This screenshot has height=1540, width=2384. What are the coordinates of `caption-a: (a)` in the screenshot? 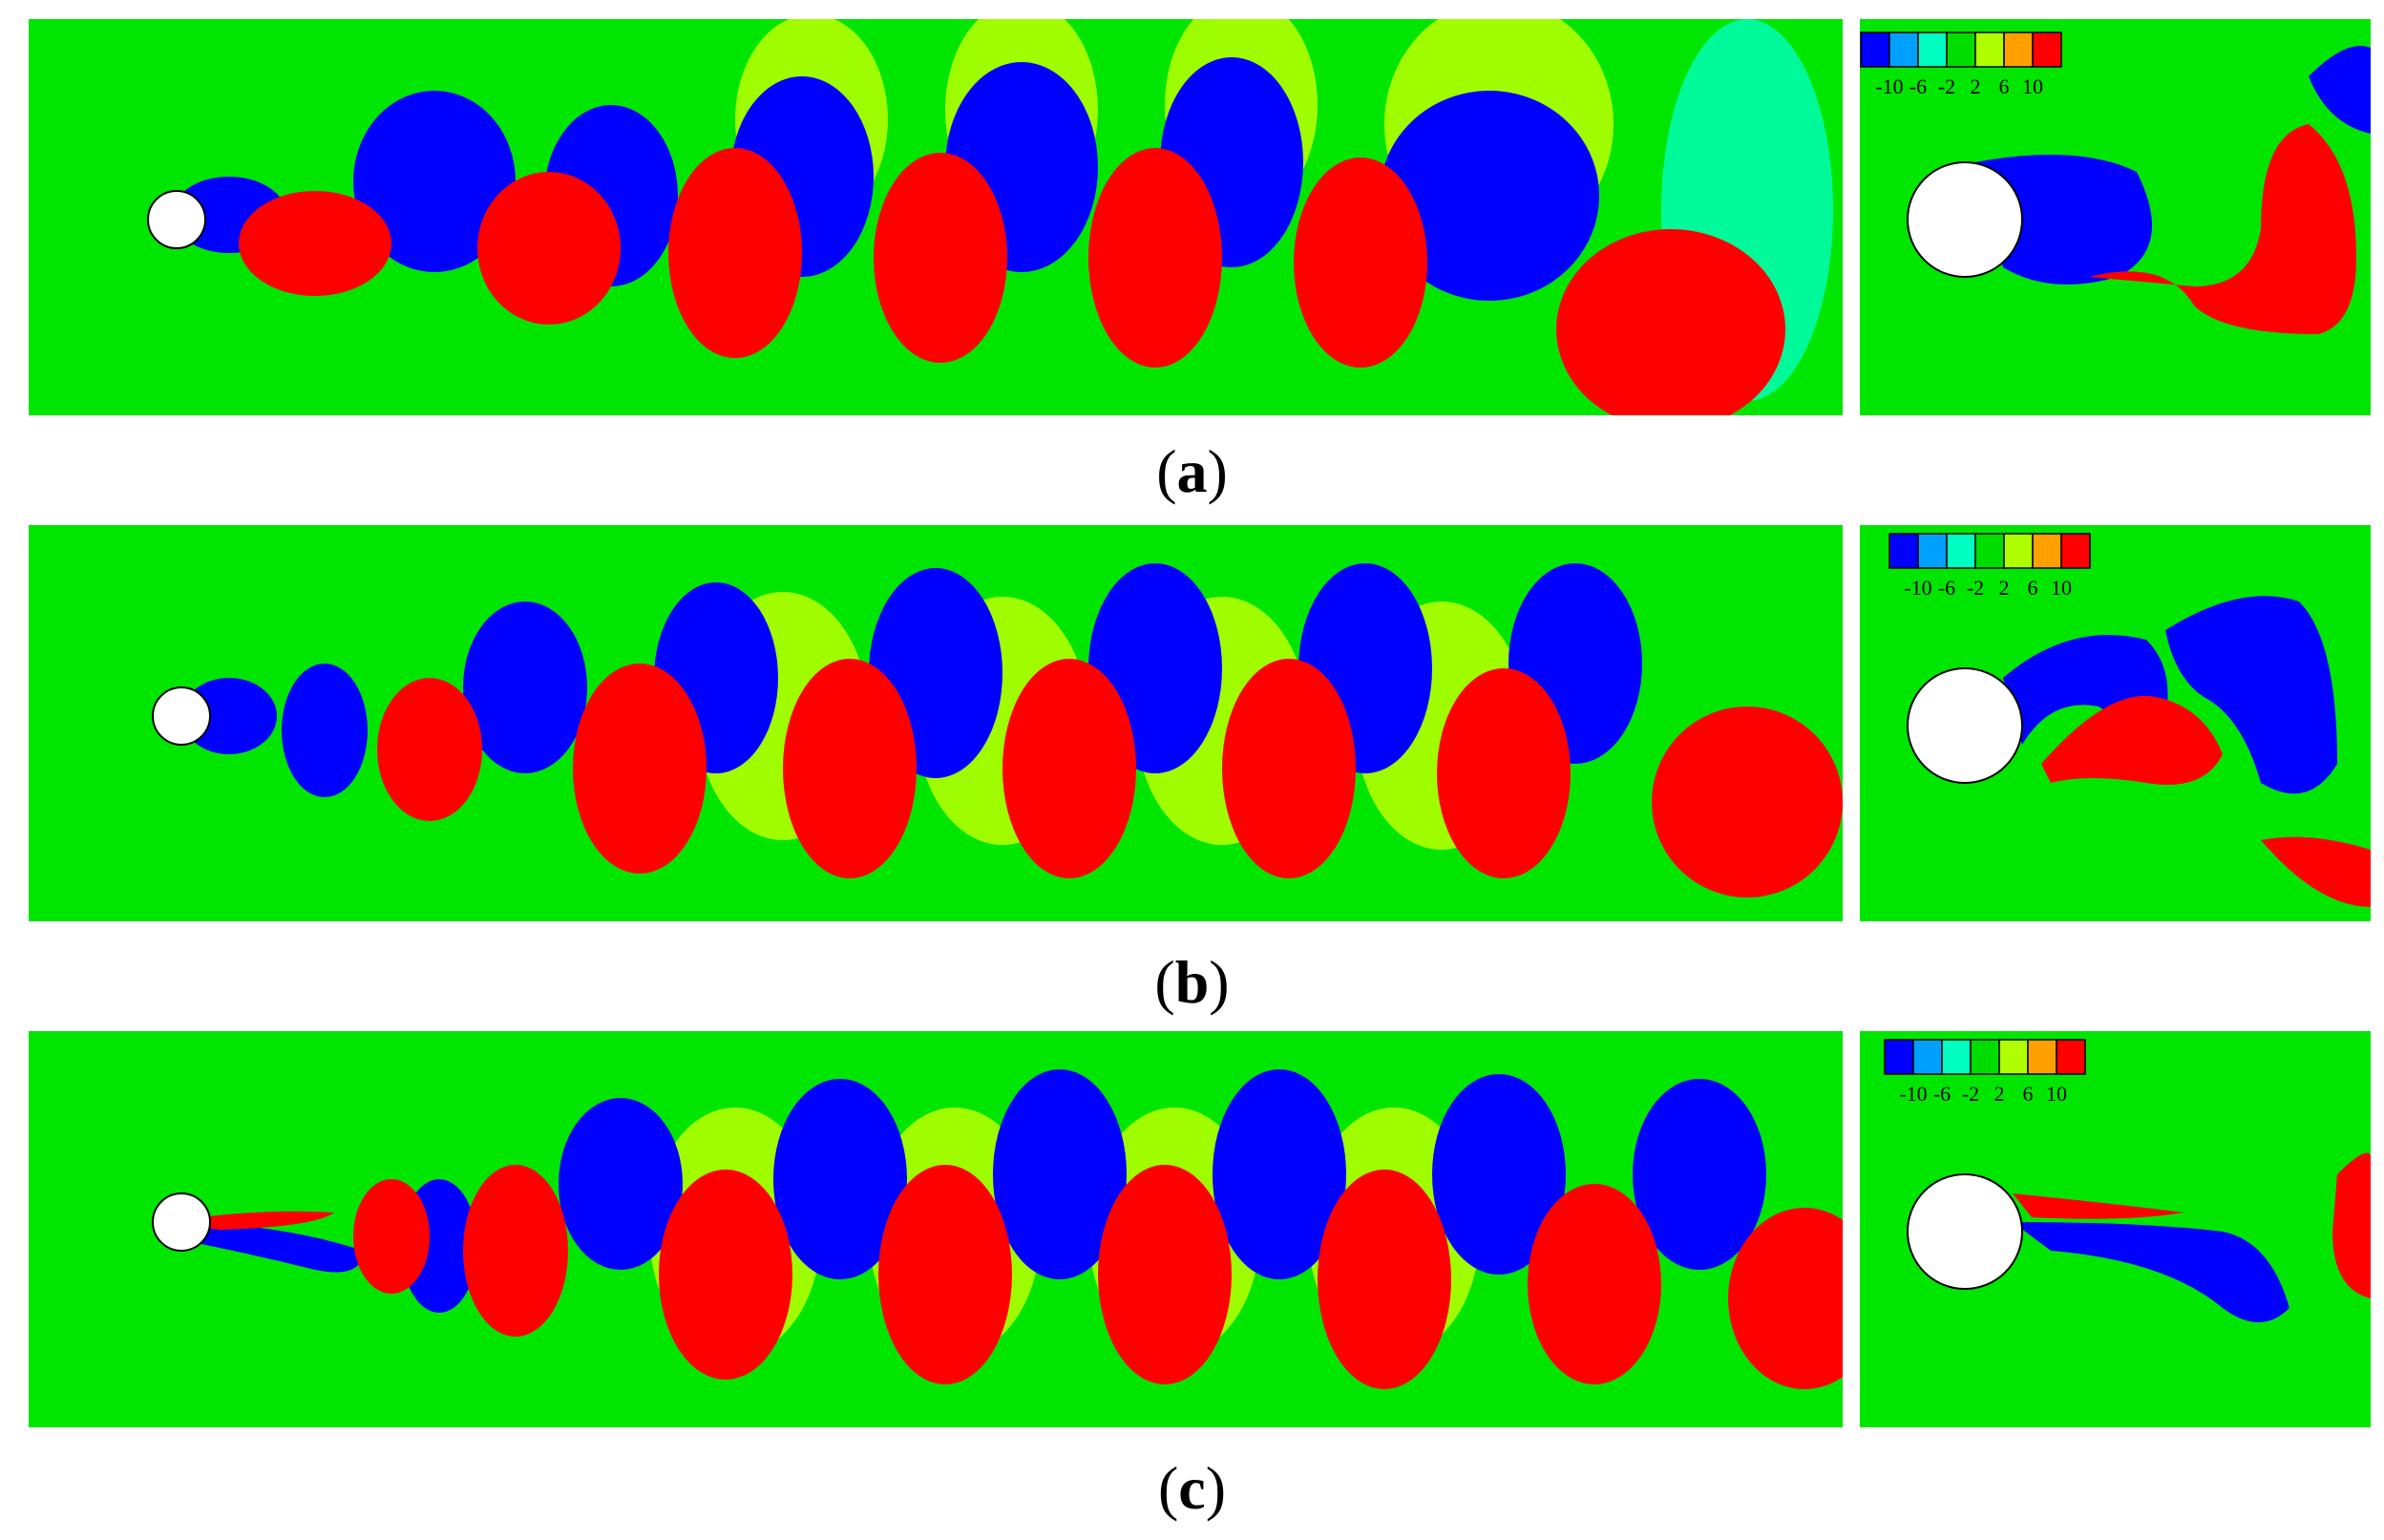 It's located at (1192, 471).